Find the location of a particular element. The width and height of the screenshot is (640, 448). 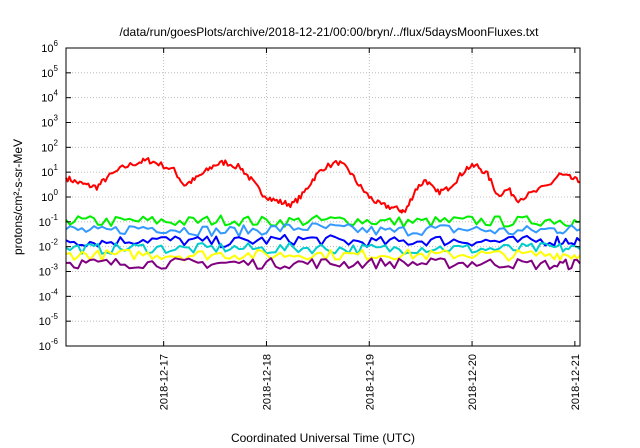

y-tick-label: 10⁴ is located at coordinates (49, 97).